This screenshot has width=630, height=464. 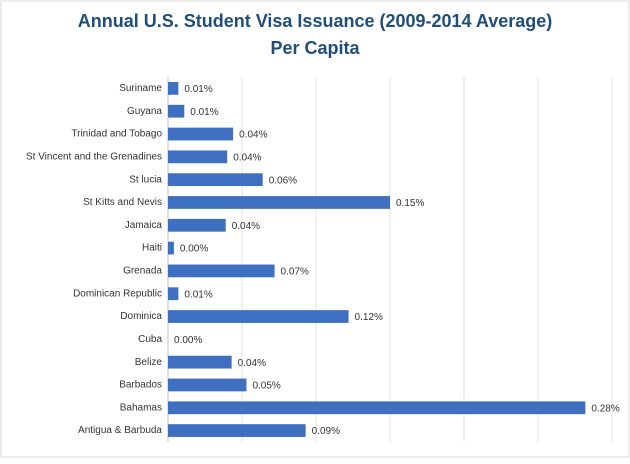 What do you see at coordinates (150, 339) in the screenshot?
I see `y-tick-label: Cuba` at bounding box center [150, 339].